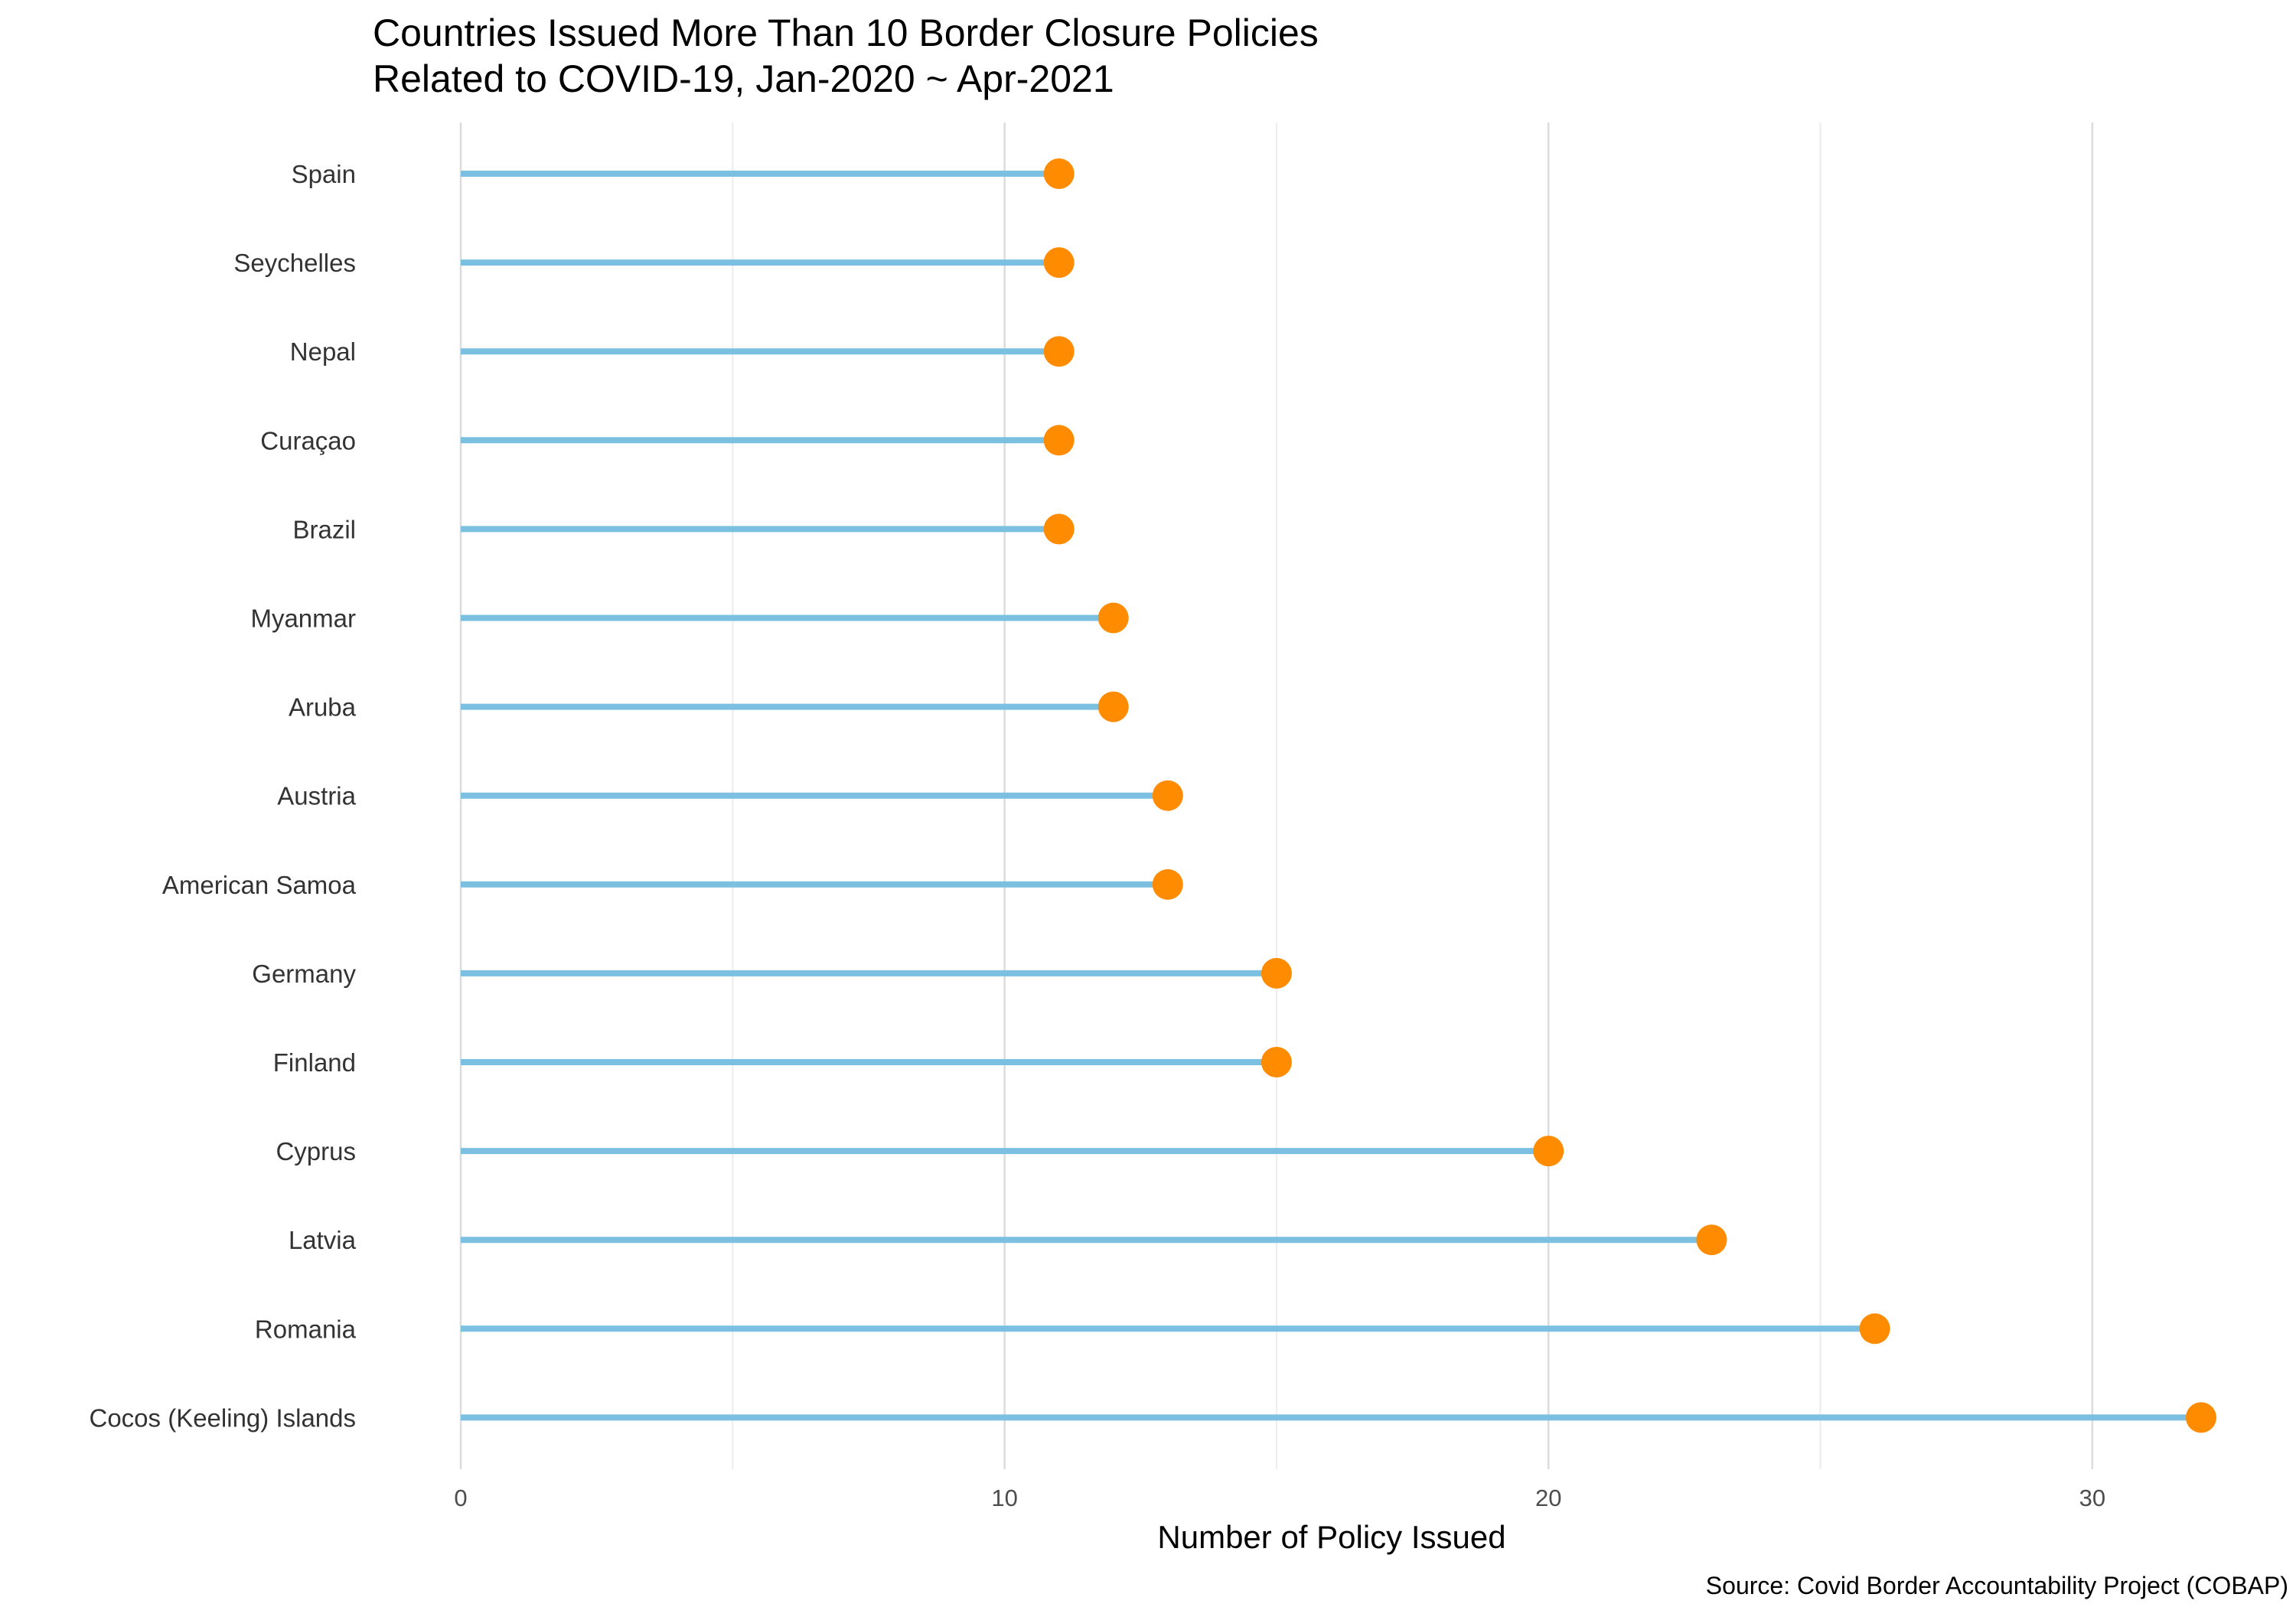  Describe the element at coordinates (460, 1498) in the screenshot. I see `x-tick-label-0: 0` at that location.